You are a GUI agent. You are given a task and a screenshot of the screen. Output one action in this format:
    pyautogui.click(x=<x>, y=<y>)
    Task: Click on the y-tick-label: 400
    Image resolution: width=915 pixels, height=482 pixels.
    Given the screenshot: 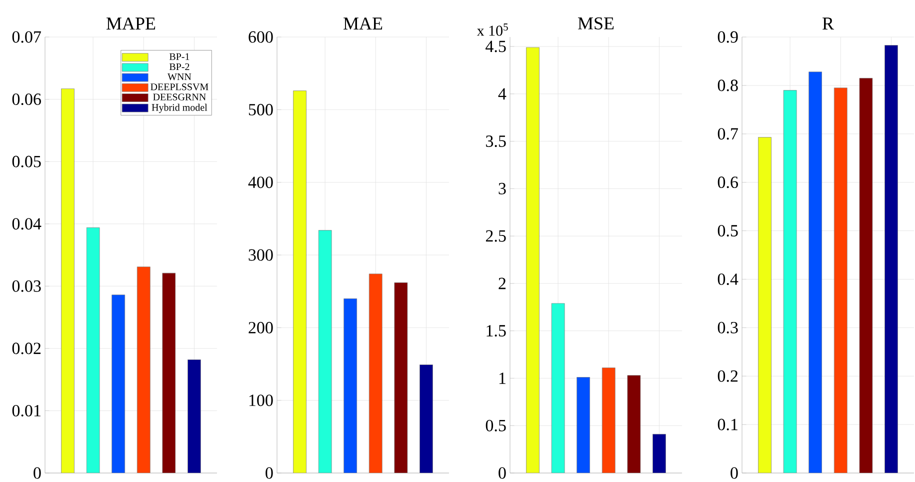 What is the action you would take?
    pyautogui.click(x=260, y=182)
    